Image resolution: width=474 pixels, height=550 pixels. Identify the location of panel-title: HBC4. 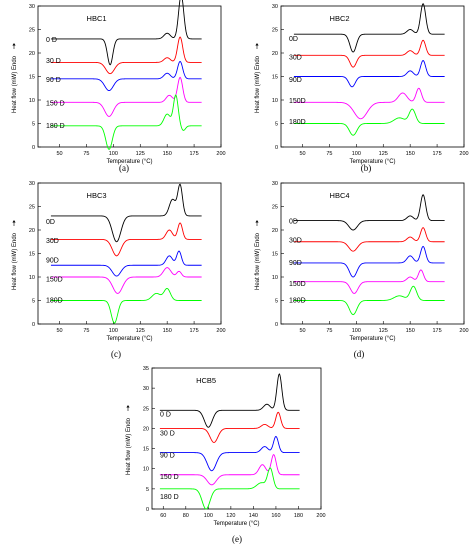
(340, 195).